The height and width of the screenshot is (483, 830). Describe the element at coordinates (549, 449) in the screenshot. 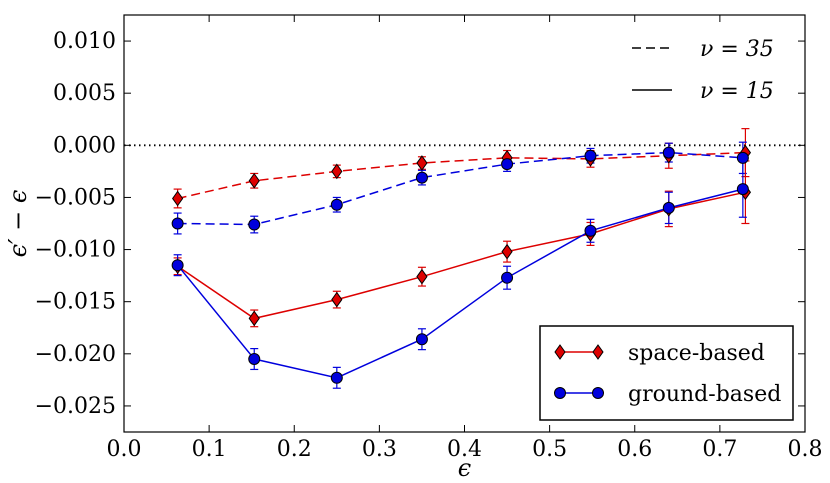

I see `x-tick-label: 0.5` at that location.